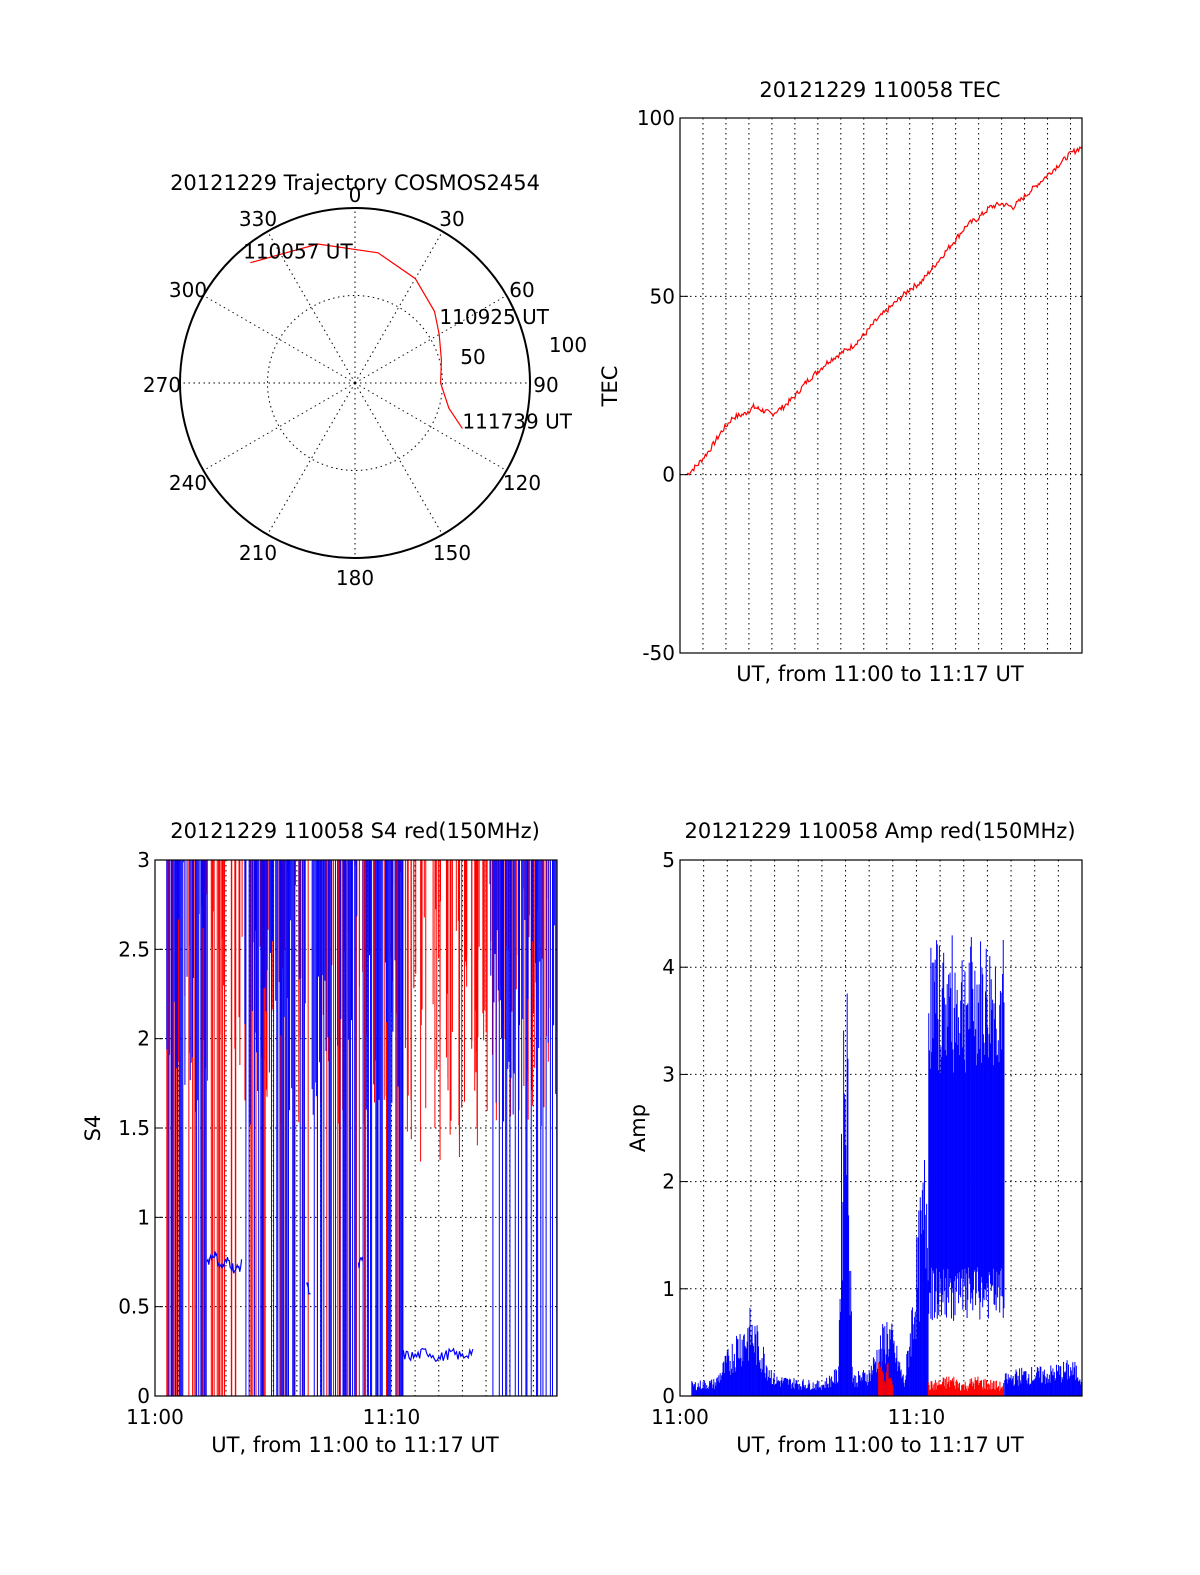  Describe the element at coordinates (941, 1377) in the screenshot. I see `amp-red-series` at that location.